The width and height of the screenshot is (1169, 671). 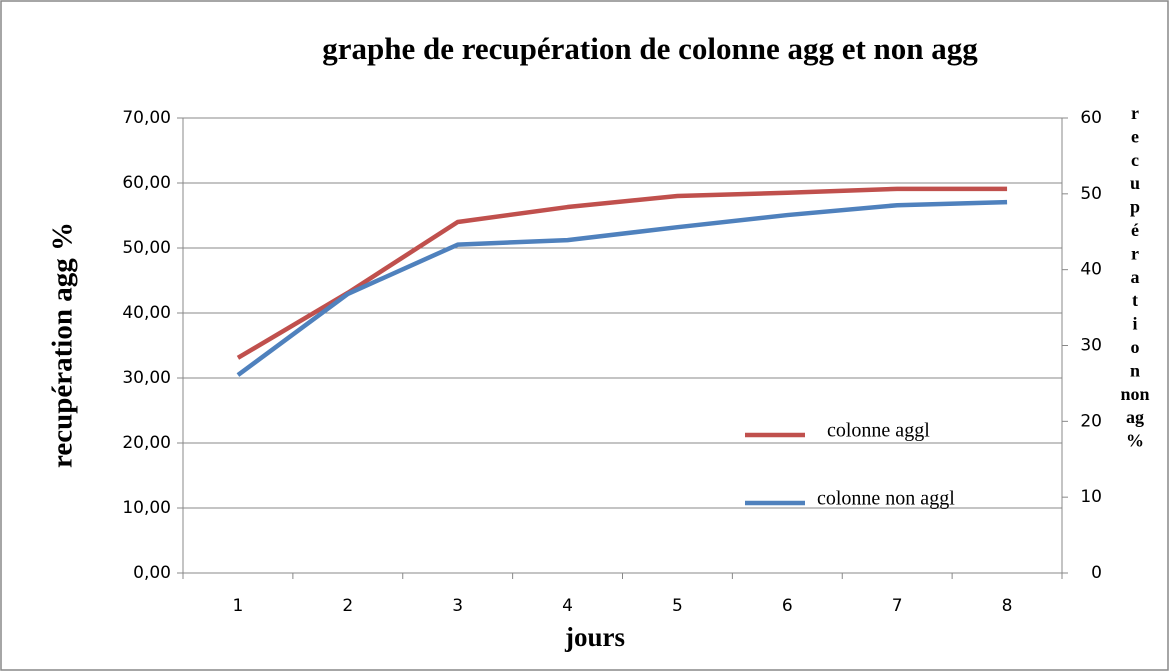 What do you see at coordinates (146, 378) in the screenshot?
I see `y-tick-label: 30,00` at bounding box center [146, 378].